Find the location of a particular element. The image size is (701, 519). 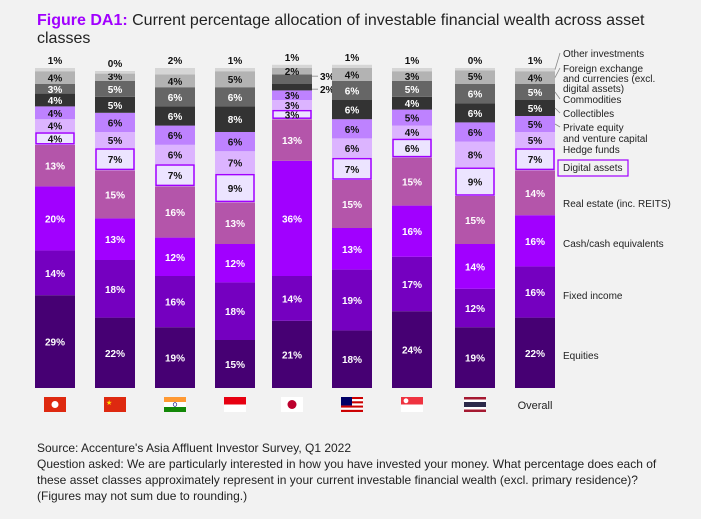

svg-text: Foreign exchange is located at coordinates (603, 69).